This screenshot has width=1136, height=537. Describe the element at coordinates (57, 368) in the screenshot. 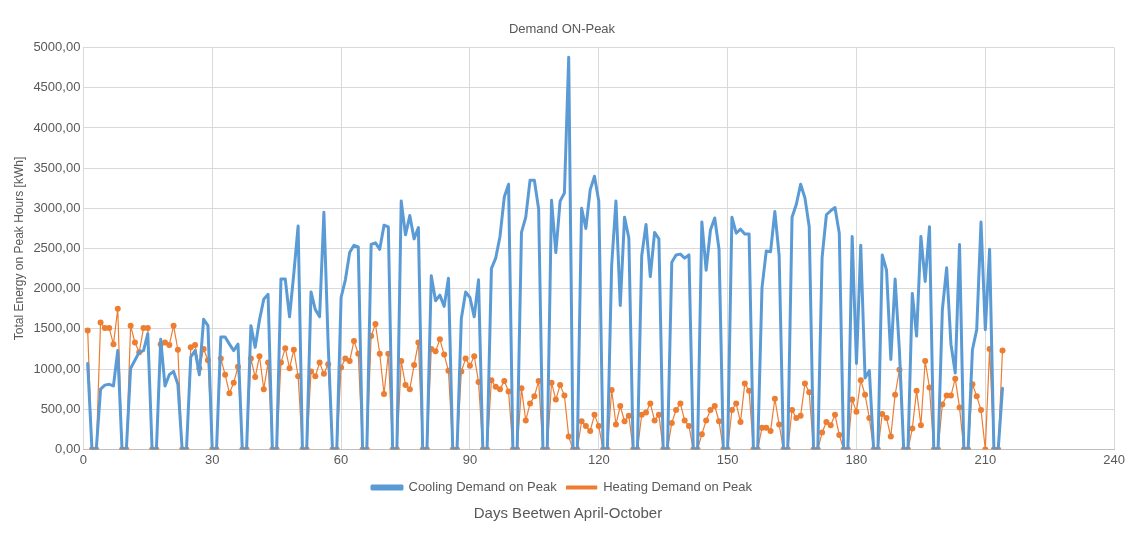

I see `y-tick-label: 1000,00` at that location.